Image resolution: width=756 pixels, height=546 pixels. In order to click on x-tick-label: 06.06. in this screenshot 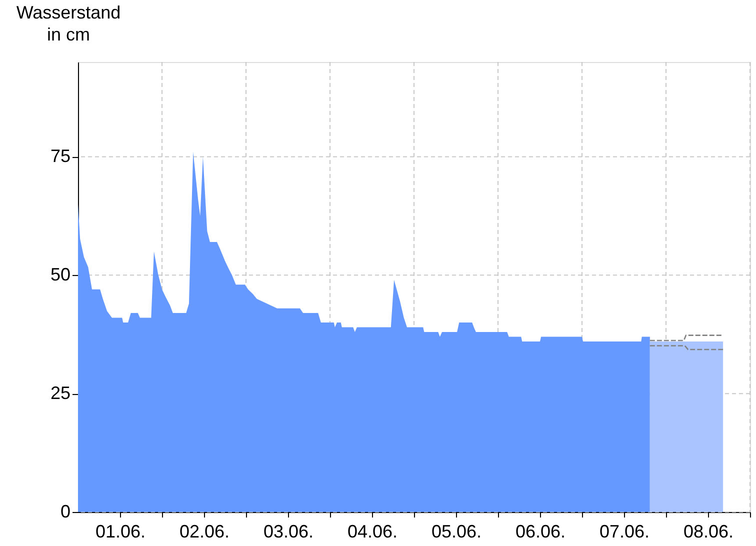, I will do `click(540, 532)`.